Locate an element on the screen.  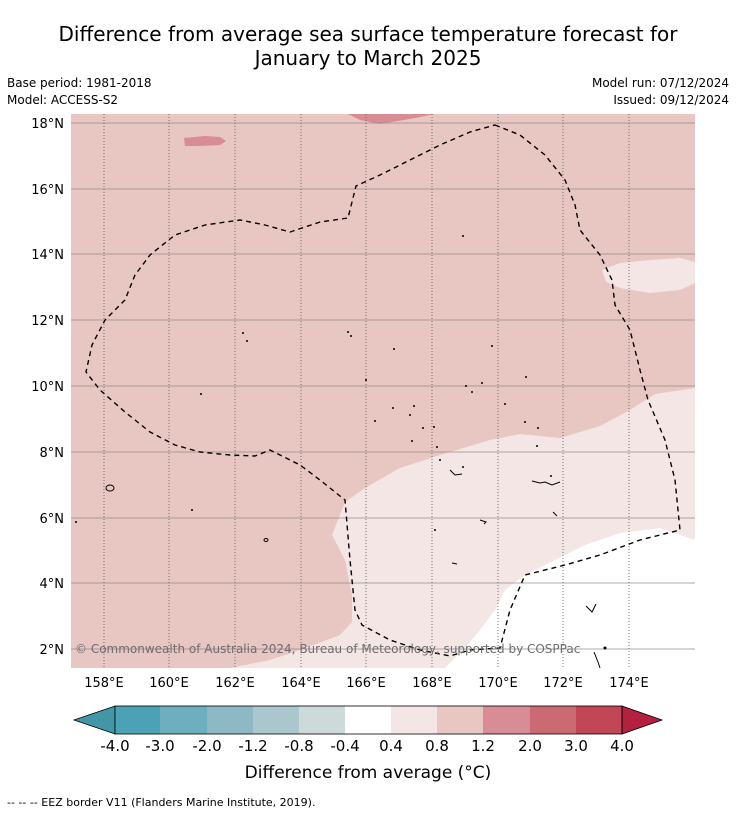
lat-label: 16°N is located at coordinates (47, 190).